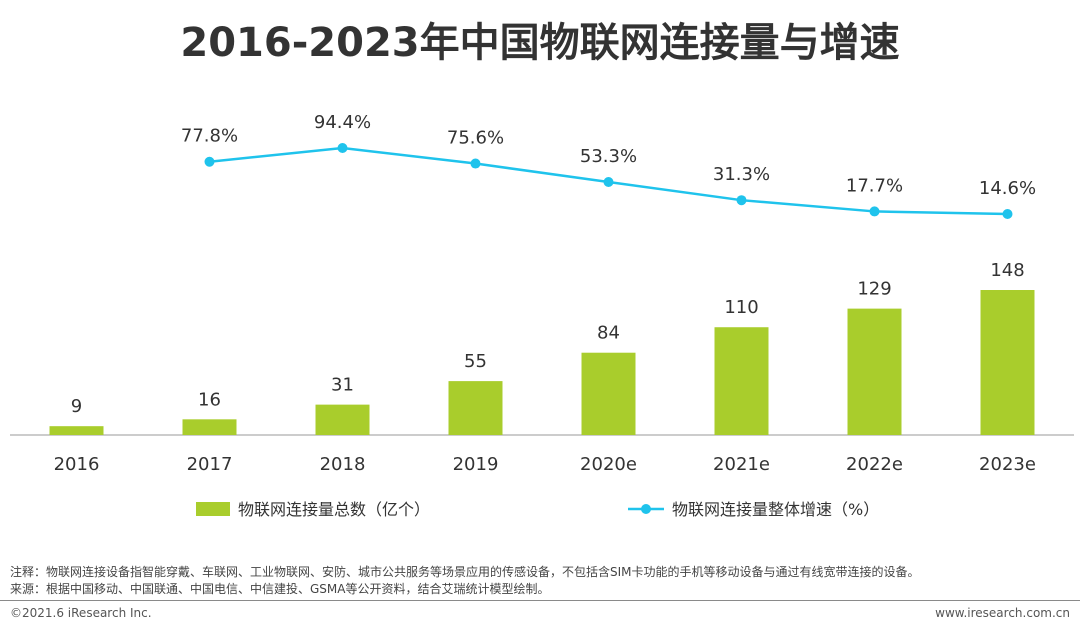  I want to click on growth-label-2017: 77.8%, so click(209, 136).